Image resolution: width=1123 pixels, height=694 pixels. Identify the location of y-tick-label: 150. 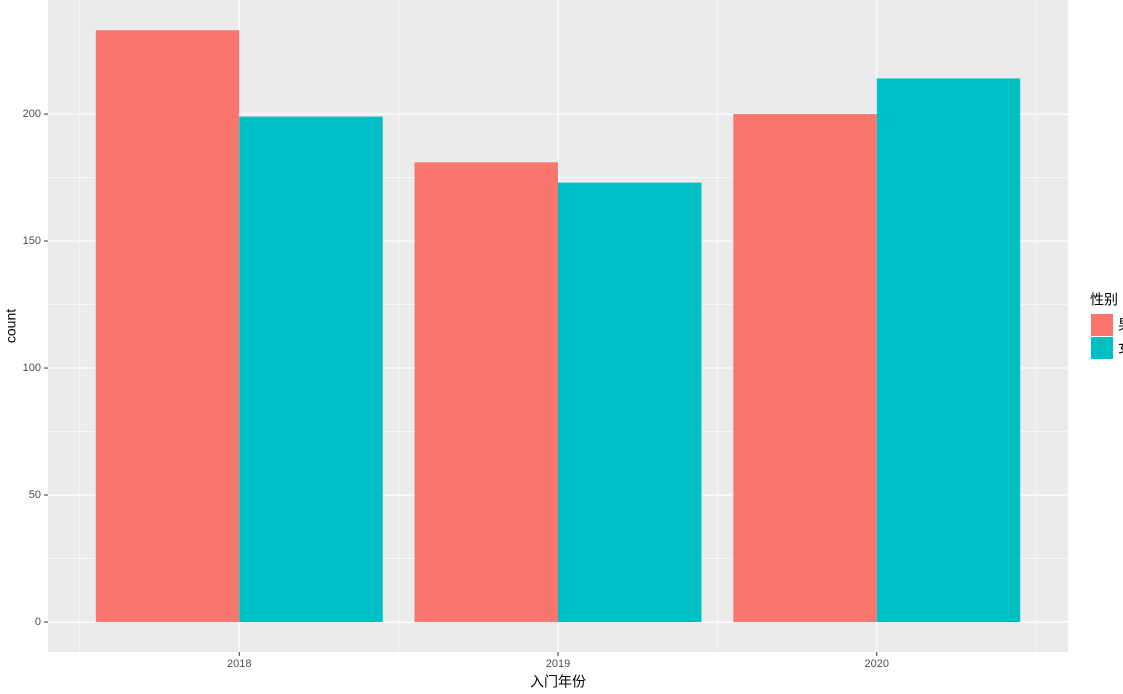
(32, 241).